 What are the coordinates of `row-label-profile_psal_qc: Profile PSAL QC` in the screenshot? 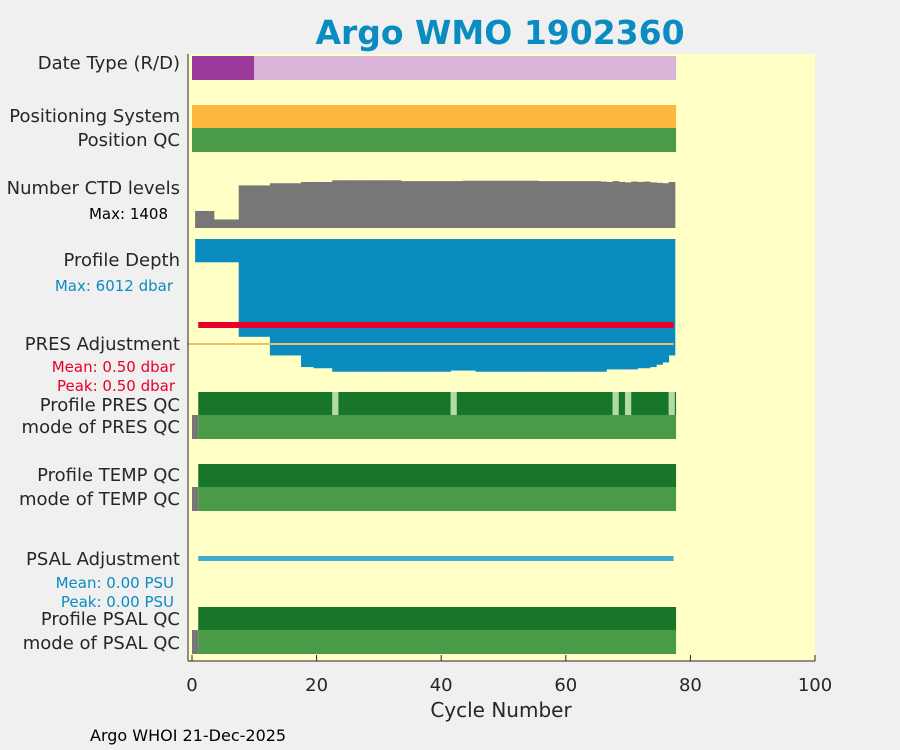 It's located at (110, 619).